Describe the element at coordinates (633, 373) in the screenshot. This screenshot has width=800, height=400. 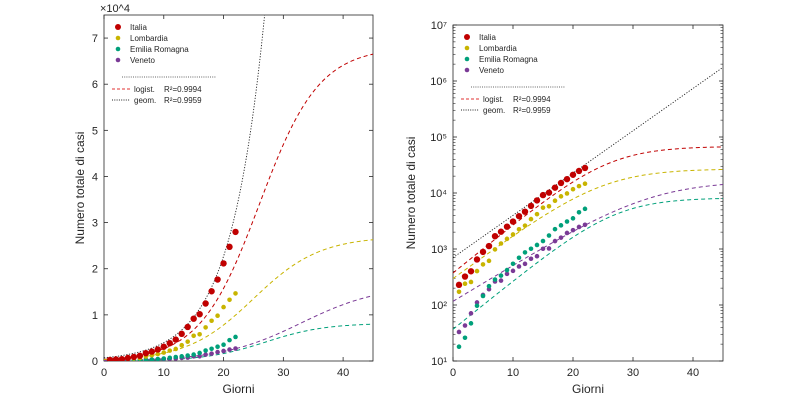
I see `x-tick-label: 30` at that location.